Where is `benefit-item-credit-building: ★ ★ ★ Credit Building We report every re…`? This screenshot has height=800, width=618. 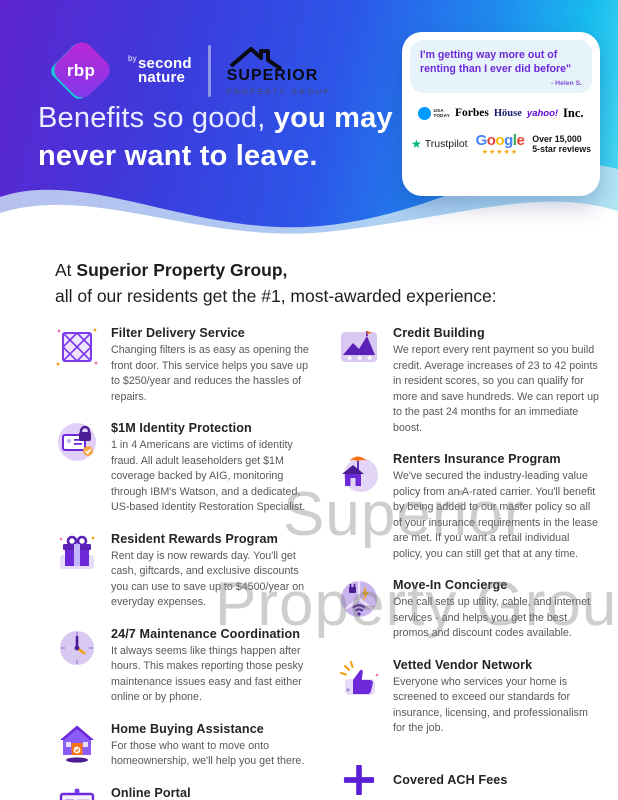 benefit-item-credit-building: ★ ★ ★ Credit Building We report every re… is located at coordinates (468, 380).